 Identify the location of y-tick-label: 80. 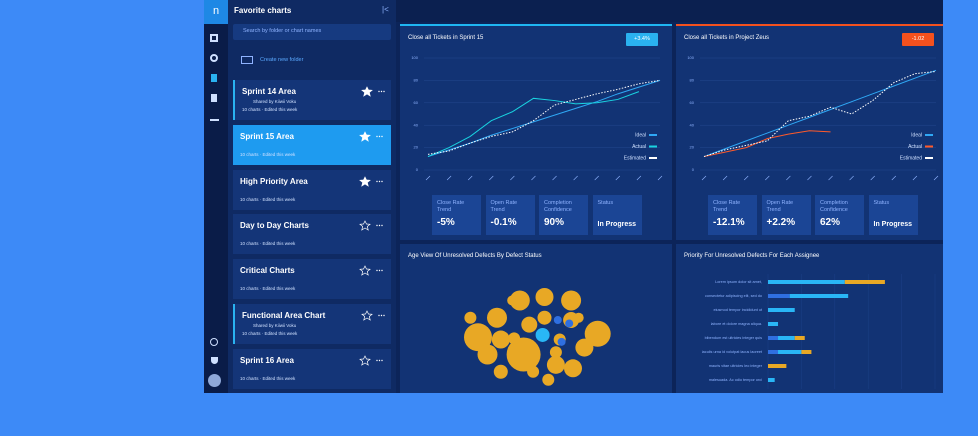
(692, 79).